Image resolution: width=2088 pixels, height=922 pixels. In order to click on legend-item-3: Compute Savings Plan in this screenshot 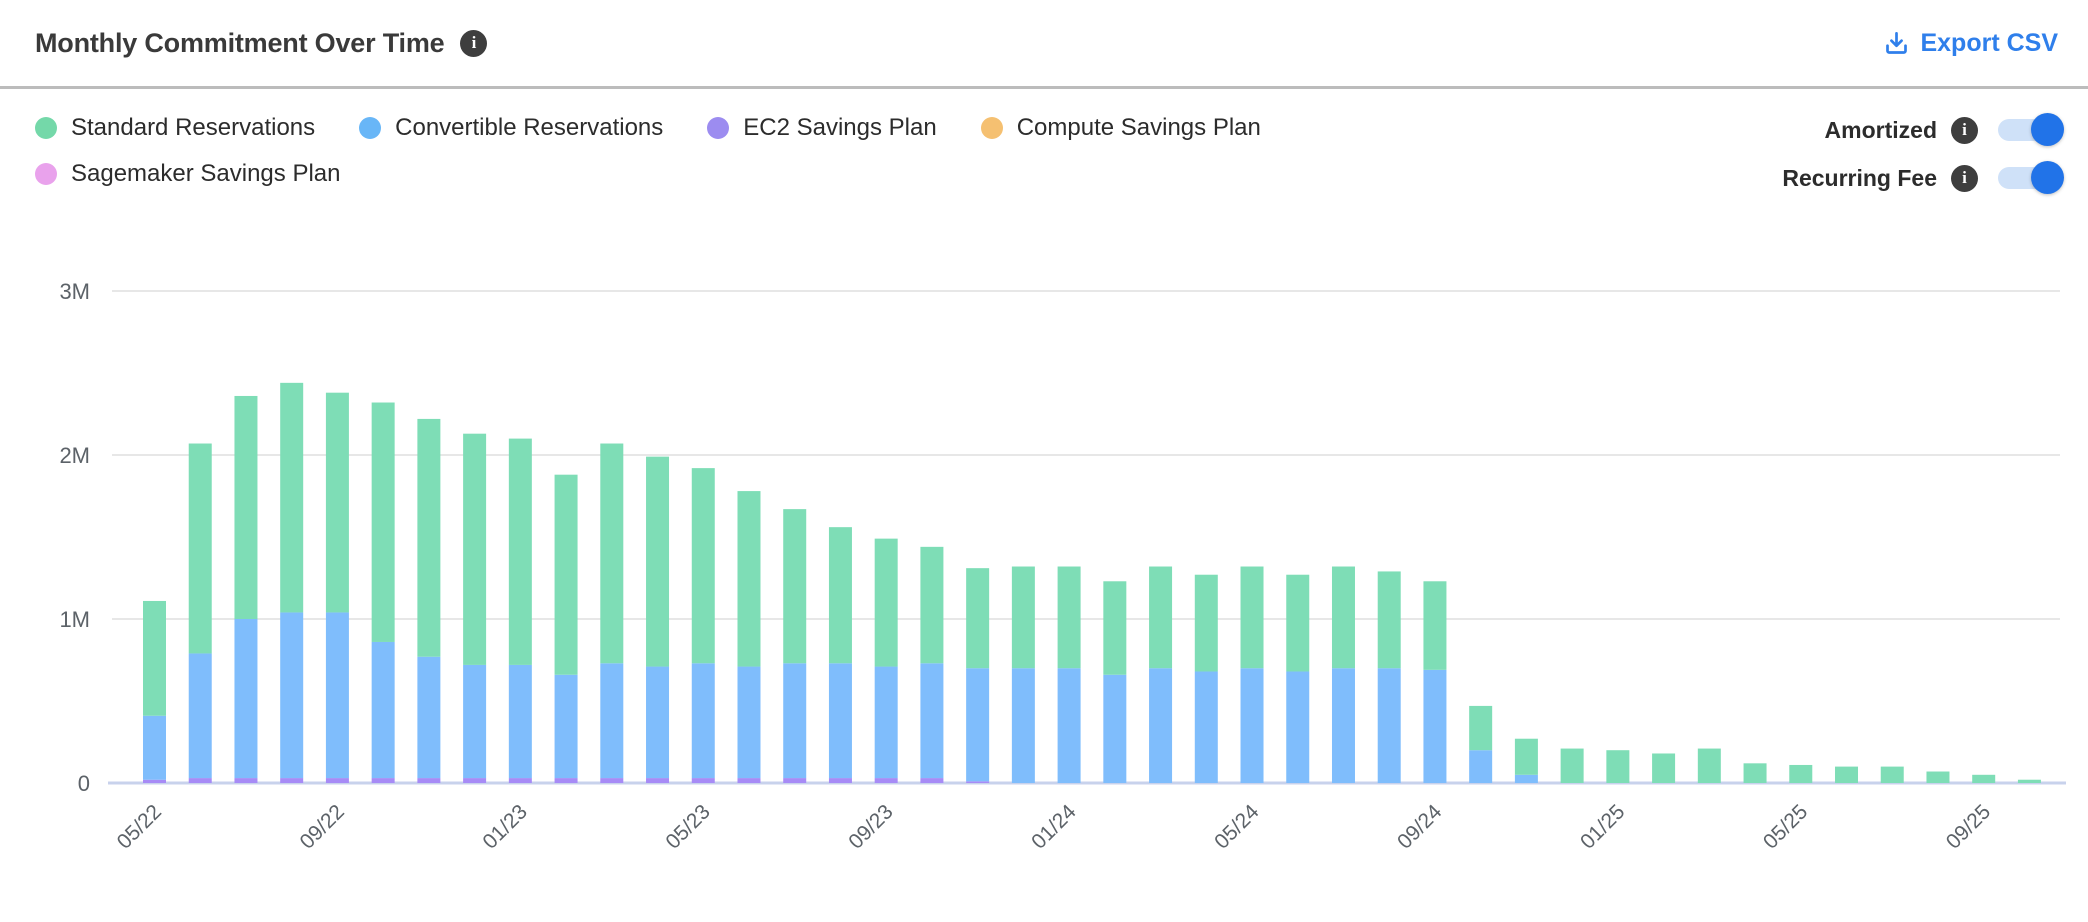, I will do `click(1120, 128)`.